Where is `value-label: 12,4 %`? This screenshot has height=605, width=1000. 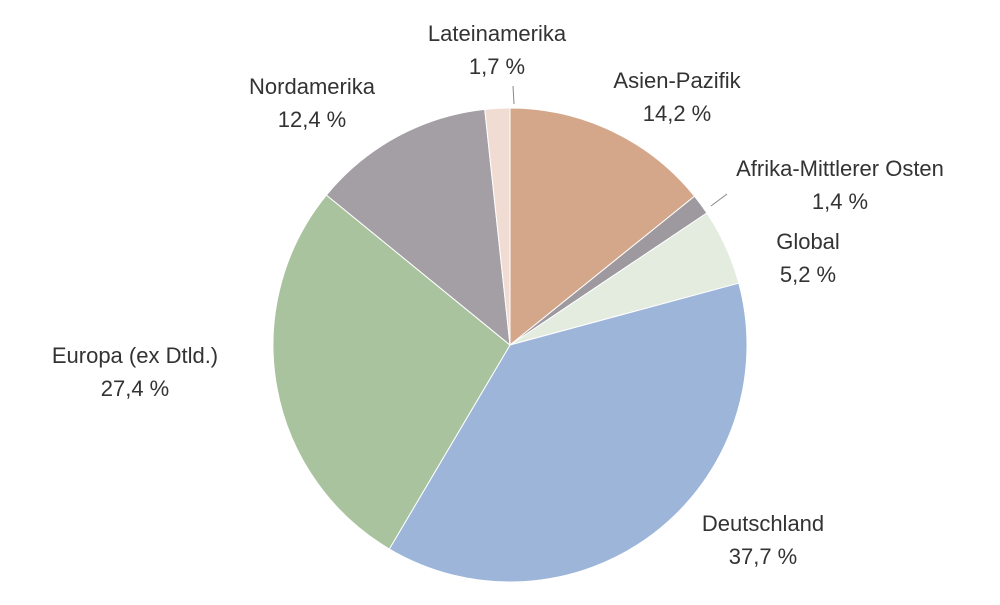
value-label: 12,4 % is located at coordinates (312, 119).